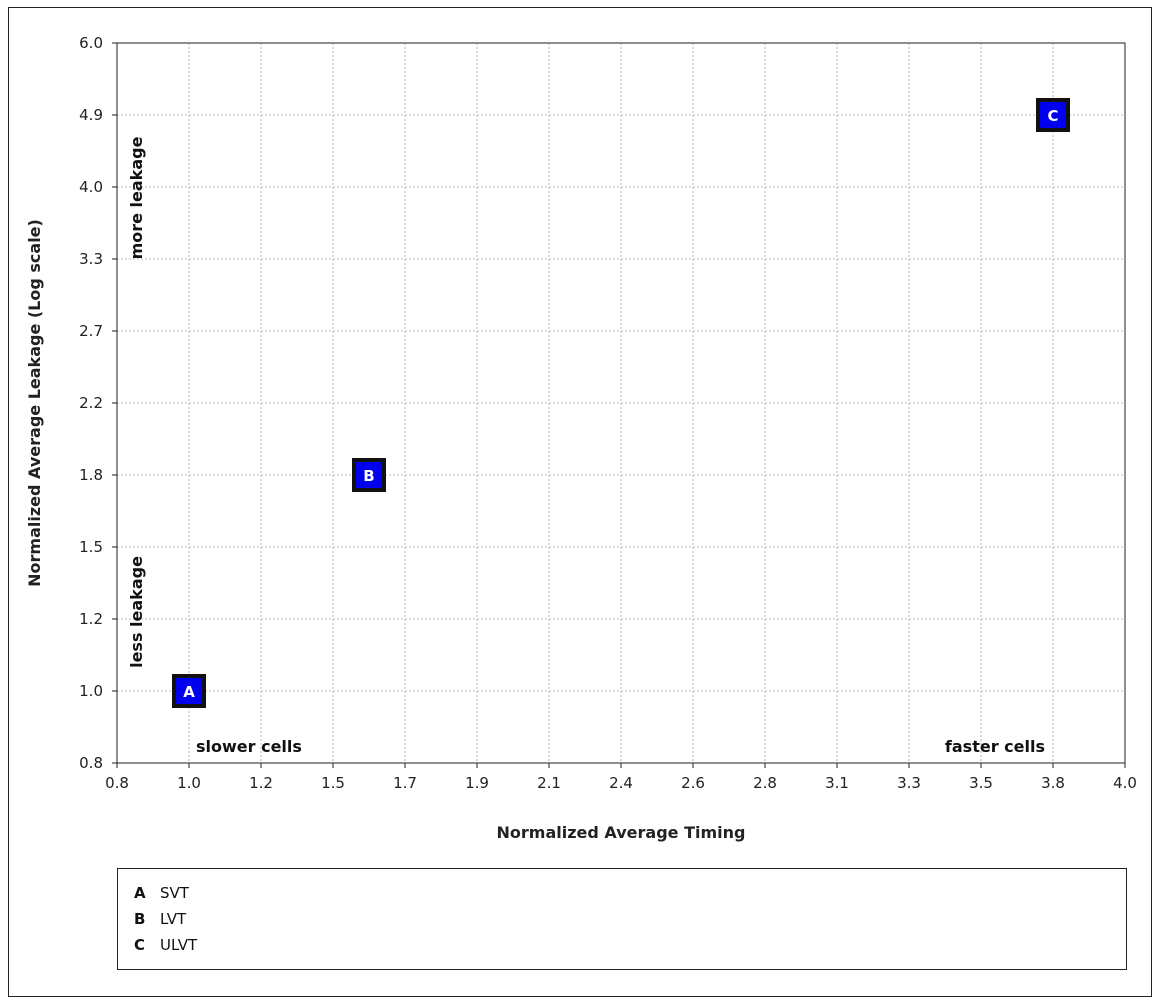 This screenshot has height=1003, width=1160. I want to click on y-tick-label: 1.2, so click(91, 619).